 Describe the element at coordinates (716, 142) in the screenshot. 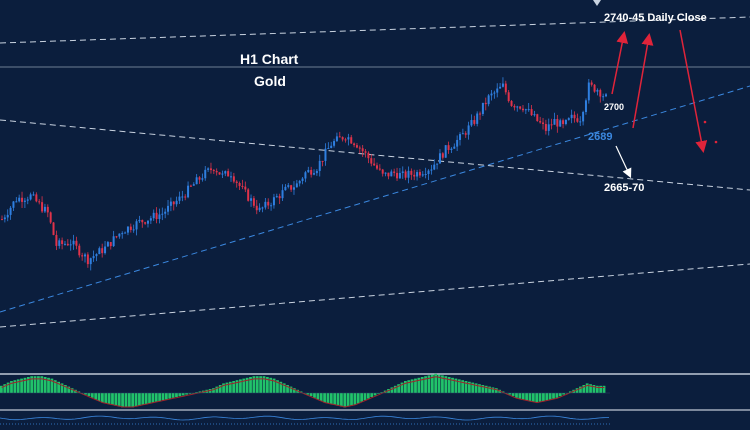

I see `red-dot-marker` at that location.